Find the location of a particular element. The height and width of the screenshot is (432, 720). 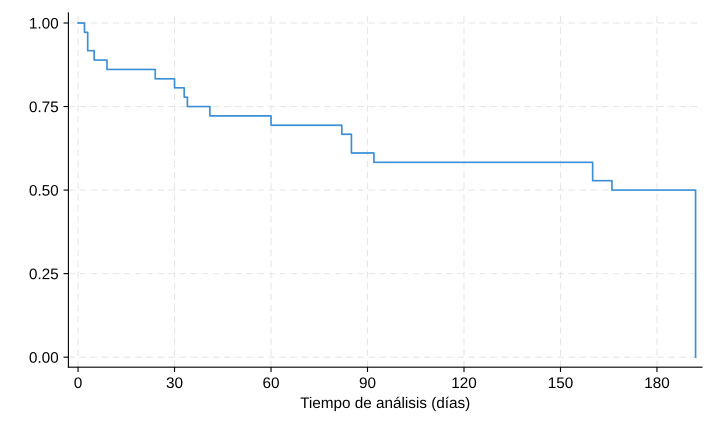

x-tick-label: 60 is located at coordinates (271, 382).